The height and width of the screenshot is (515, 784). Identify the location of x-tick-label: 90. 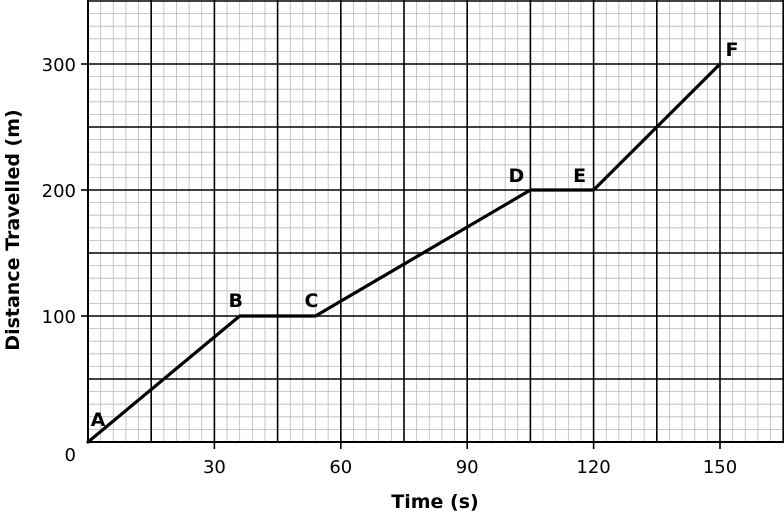
(467, 467).